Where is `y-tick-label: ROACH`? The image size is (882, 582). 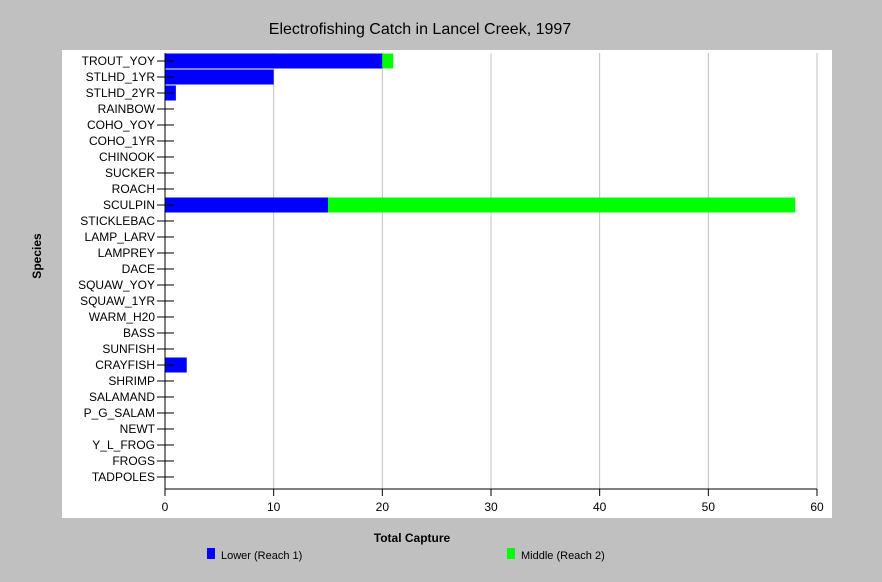
y-tick-label: ROACH is located at coordinates (133, 189).